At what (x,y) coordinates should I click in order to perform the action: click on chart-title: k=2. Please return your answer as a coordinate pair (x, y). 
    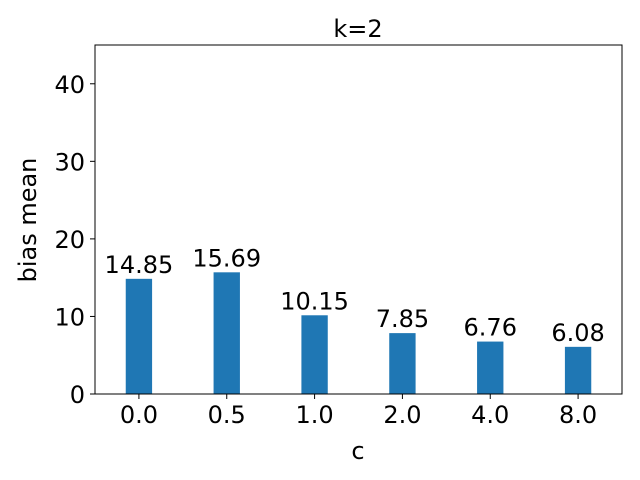
    Looking at the image, I should click on (357, 29).